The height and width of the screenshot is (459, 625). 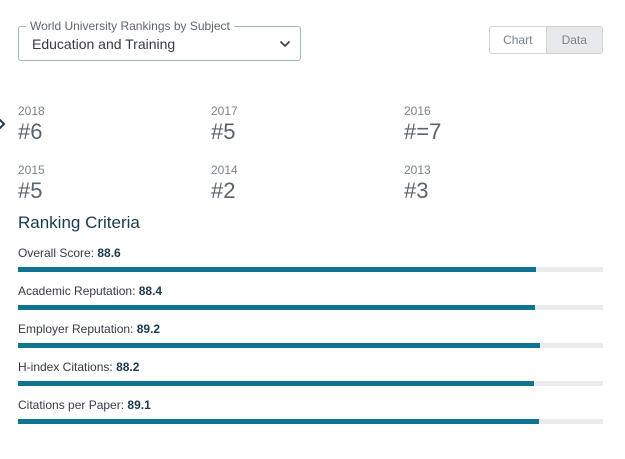 I want to click on rank-item-2013: 2013 #3, so click(x=494, y=183).